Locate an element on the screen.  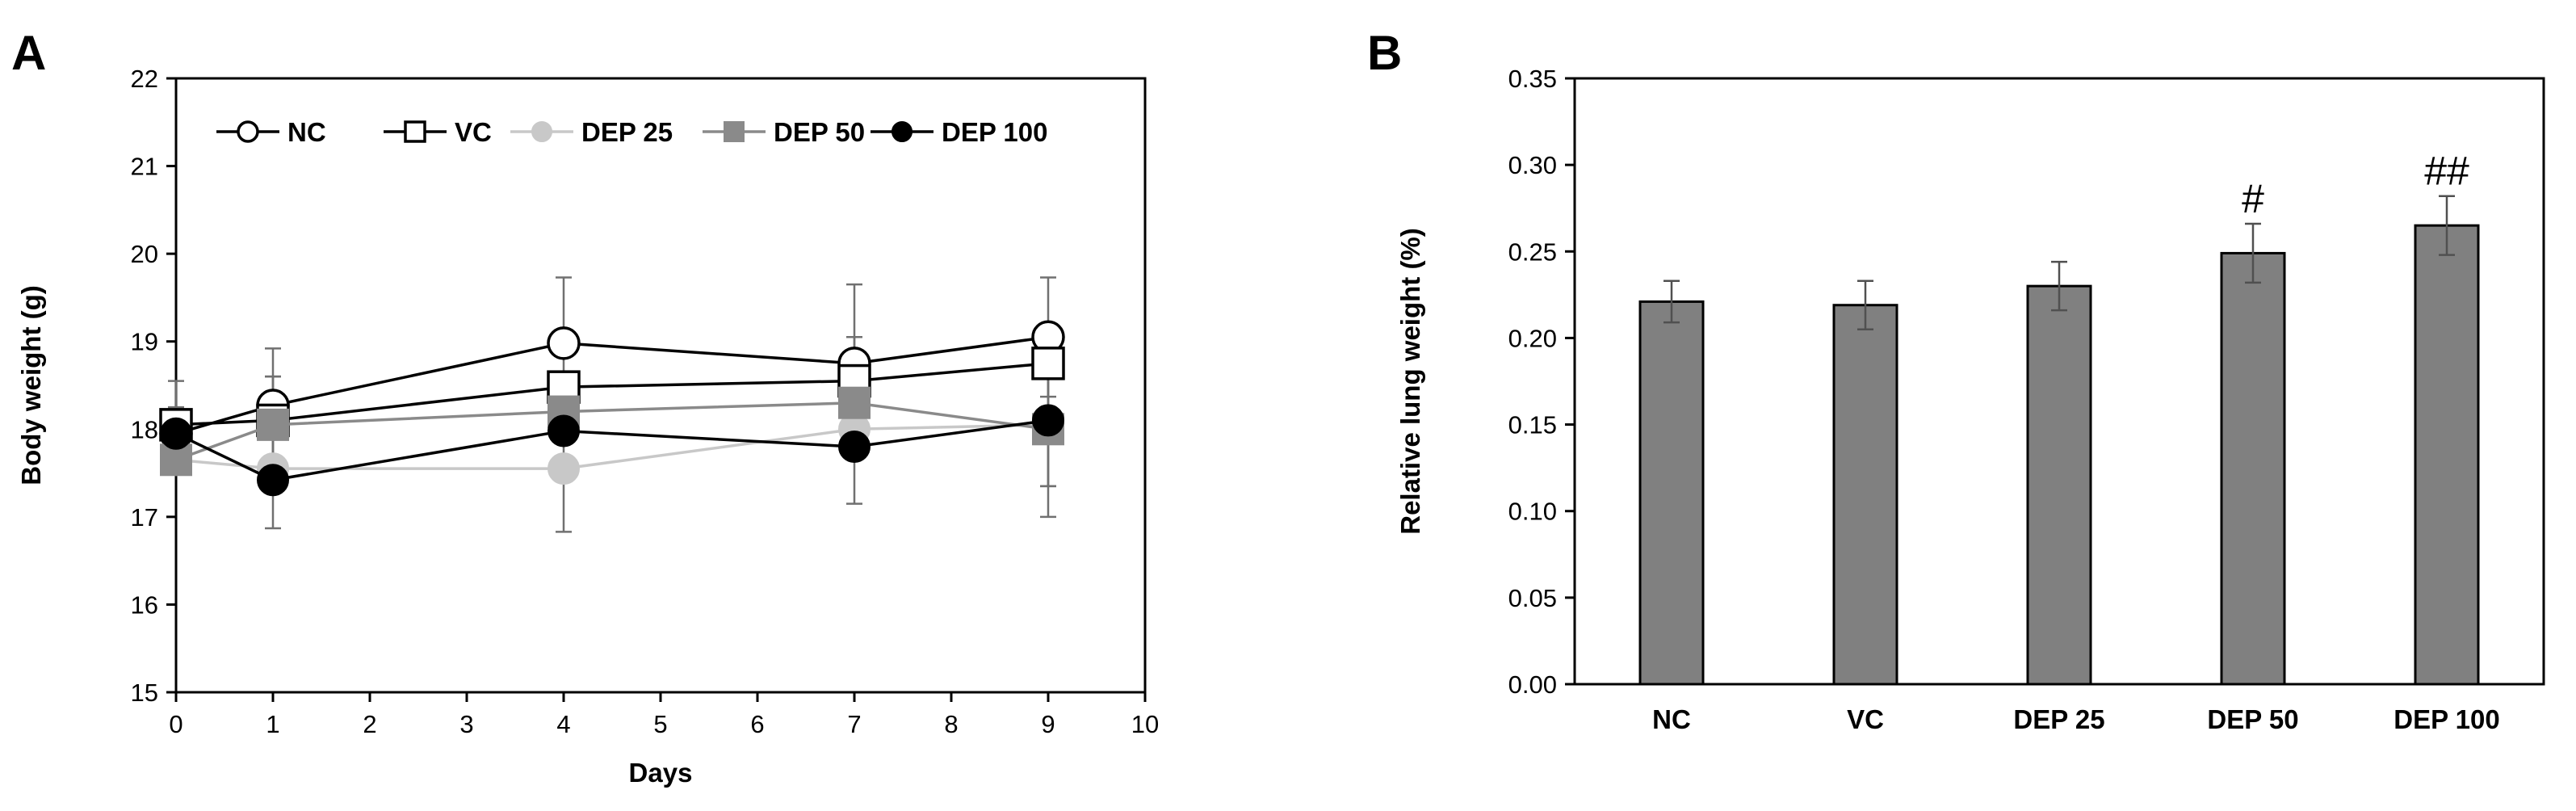
legend-label: DEP 25 is located at coordinates (627, 132).